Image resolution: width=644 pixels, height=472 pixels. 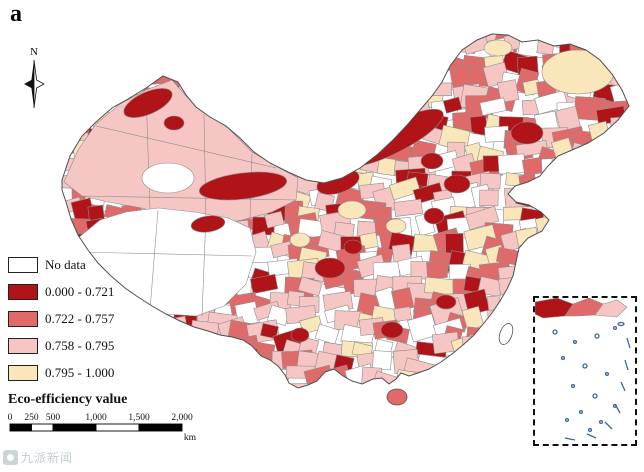 I want to click on sea-islands, so click(x=591, y=381).